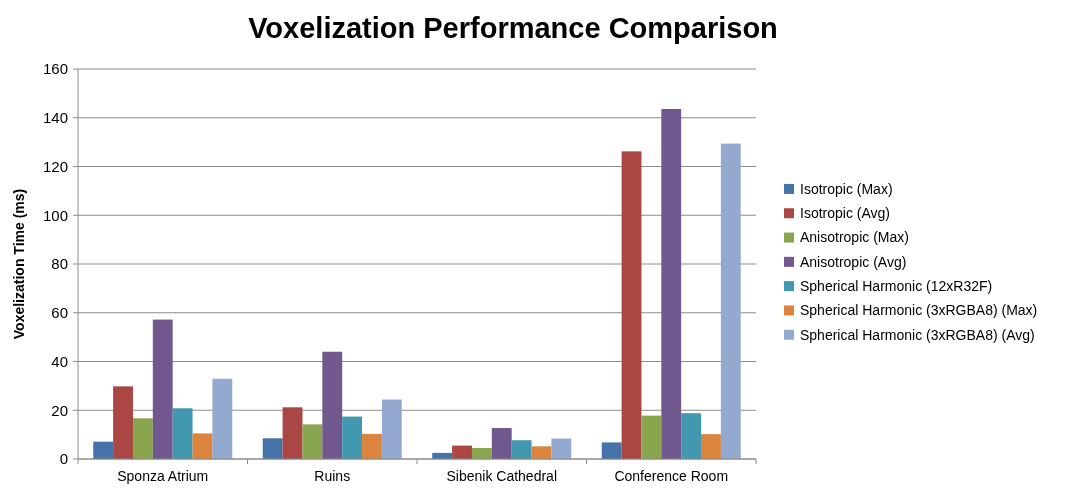 The image size is (1082, 491). Describe the element at coordinates (513, 28) in the screenshot. I see `chart-title: Voxelization Performance Comparison` at that location.